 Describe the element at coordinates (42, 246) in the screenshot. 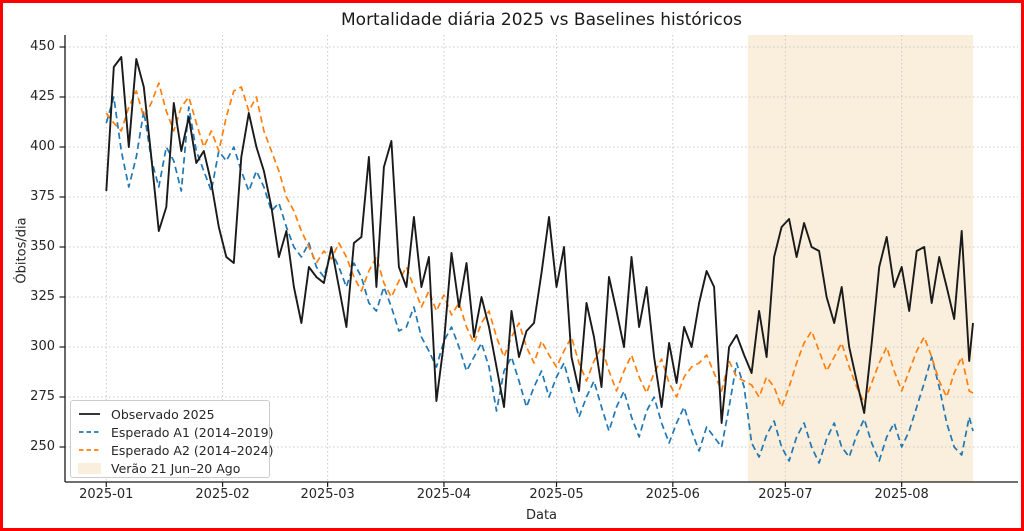

I see `y-tick-label: 350` at that location.